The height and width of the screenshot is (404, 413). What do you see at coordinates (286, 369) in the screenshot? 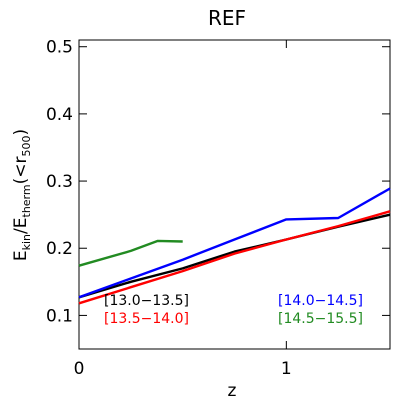
I see `x-tick-label: 1` at bounding box center [286, 369].